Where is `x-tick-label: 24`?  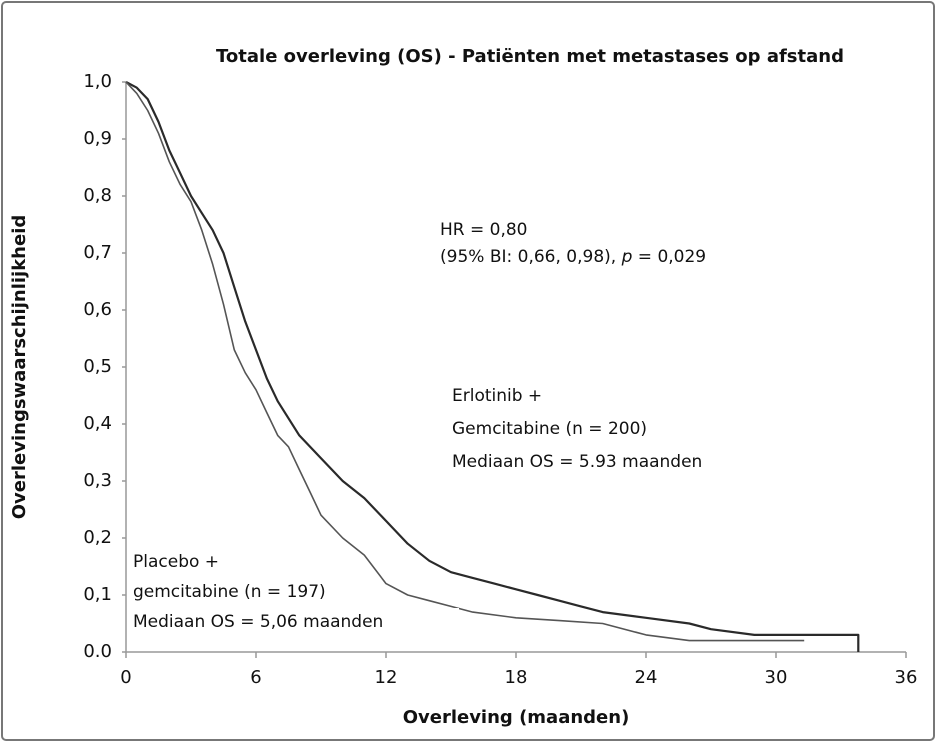
x-tick-label: 24 is located at coordinates (646, 677).